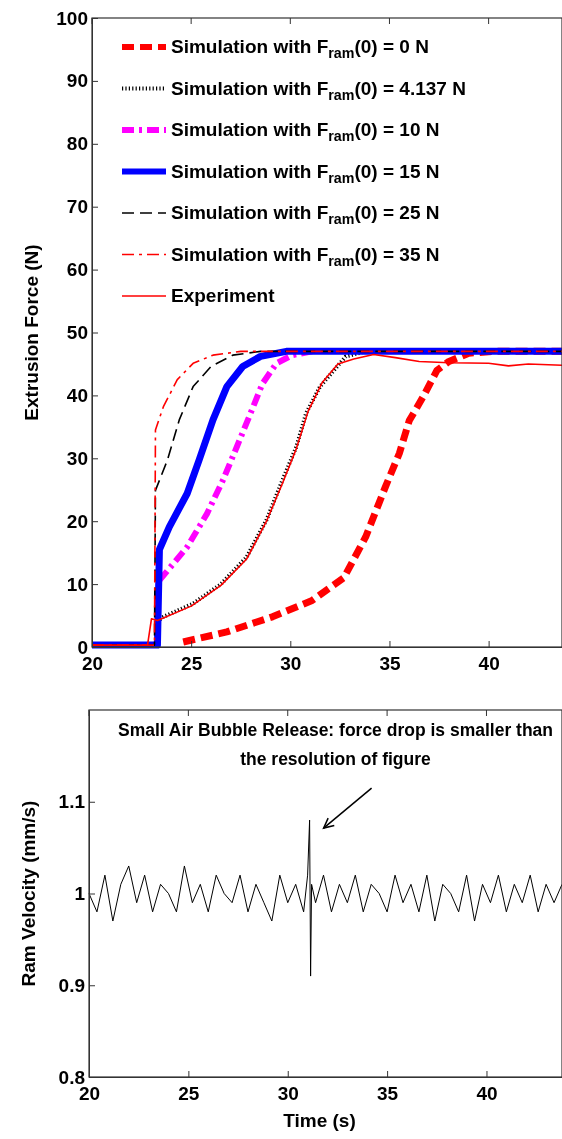 The height and width of the screenshot is (1139, 562). I want to click on y-tick-label: 100, so click(72, 18).